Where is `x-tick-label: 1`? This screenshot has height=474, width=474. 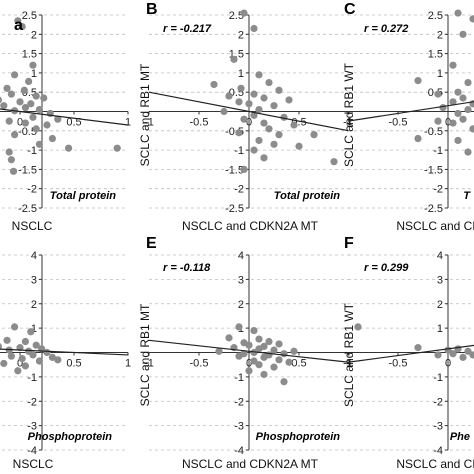 x-tick-label: 1 is located at coordinates (349, 123).